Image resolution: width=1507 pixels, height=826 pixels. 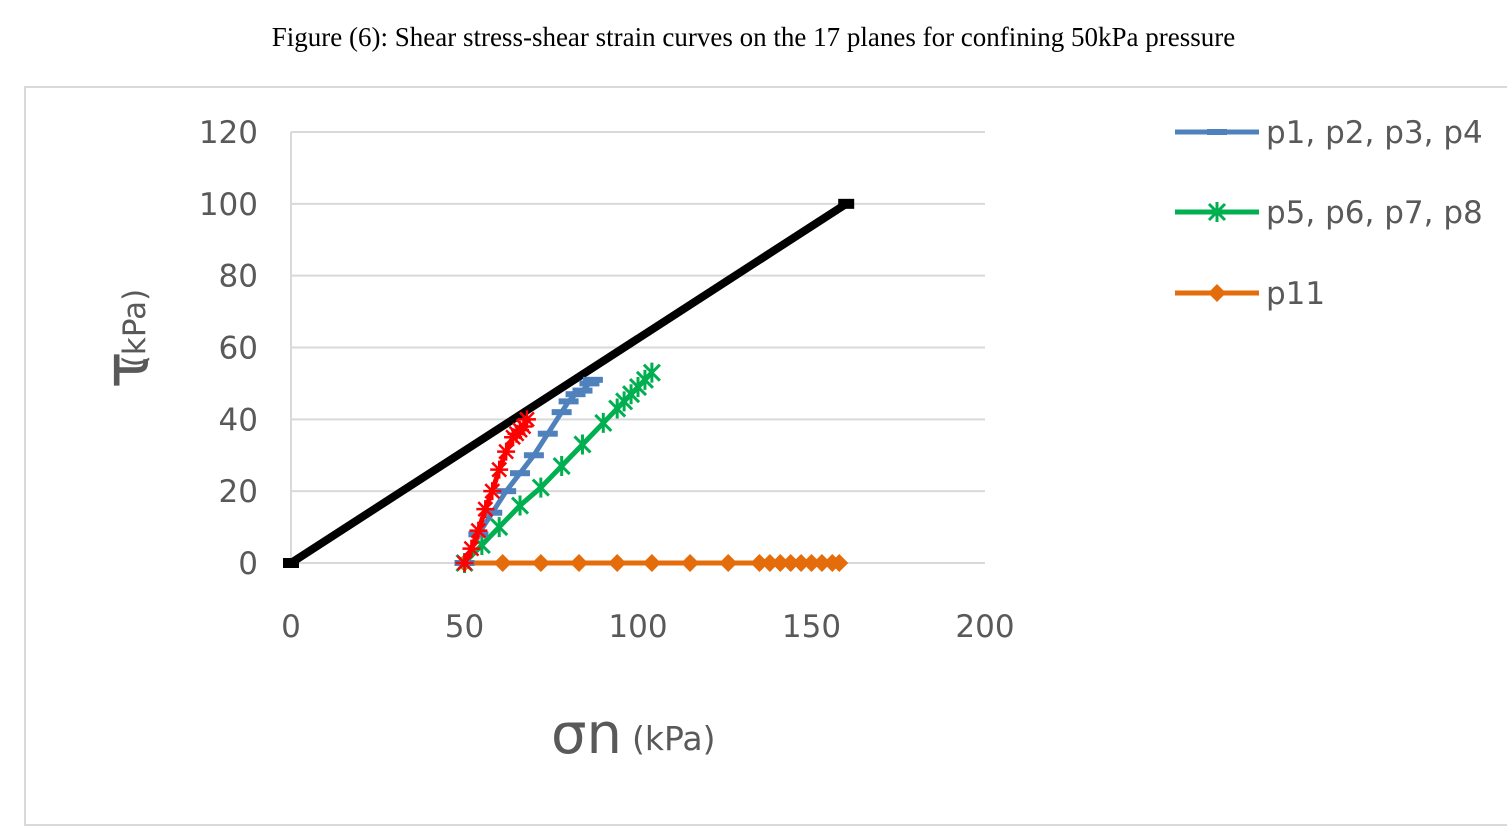 What do you see at coordinates (984, 627) in the screenshot?
I see `x-tick-label: 200` at bounding box center [984, 627].